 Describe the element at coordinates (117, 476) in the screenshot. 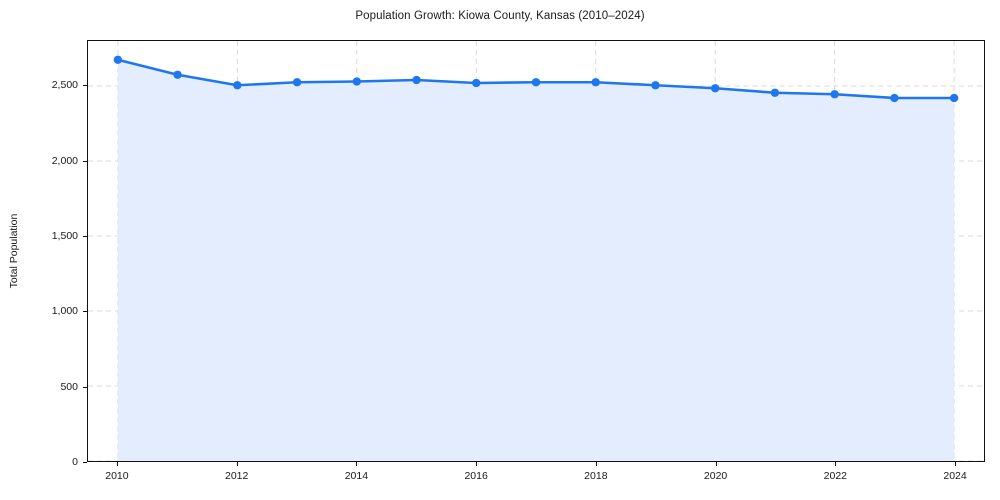

I see `x-tick-label: 2010` at that location.